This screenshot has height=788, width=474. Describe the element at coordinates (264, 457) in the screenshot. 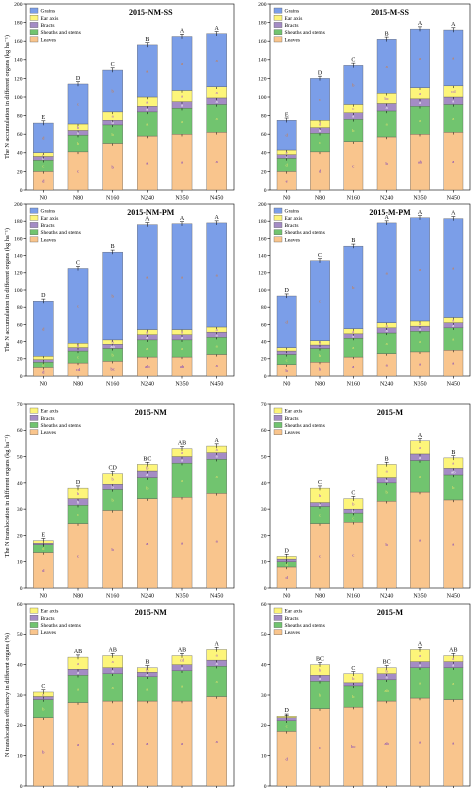

I see `y-tick-label: 50` at that location.